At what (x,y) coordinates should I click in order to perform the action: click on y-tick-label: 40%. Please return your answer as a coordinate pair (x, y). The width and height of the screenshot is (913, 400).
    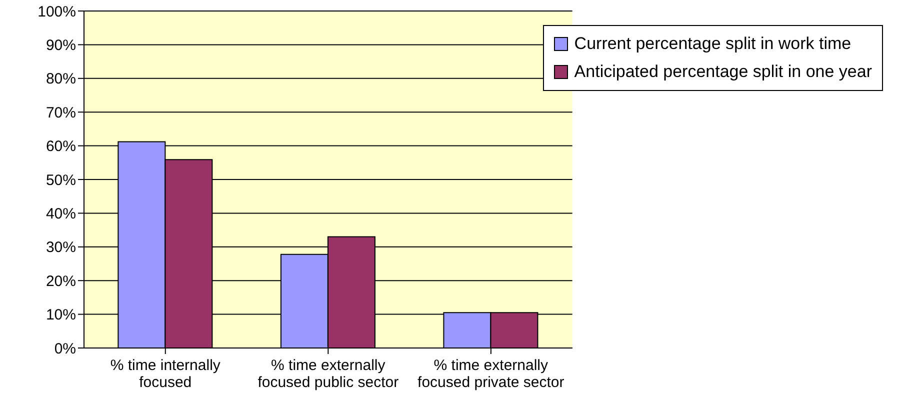
    Looking at the image, I should click on (61, 214).